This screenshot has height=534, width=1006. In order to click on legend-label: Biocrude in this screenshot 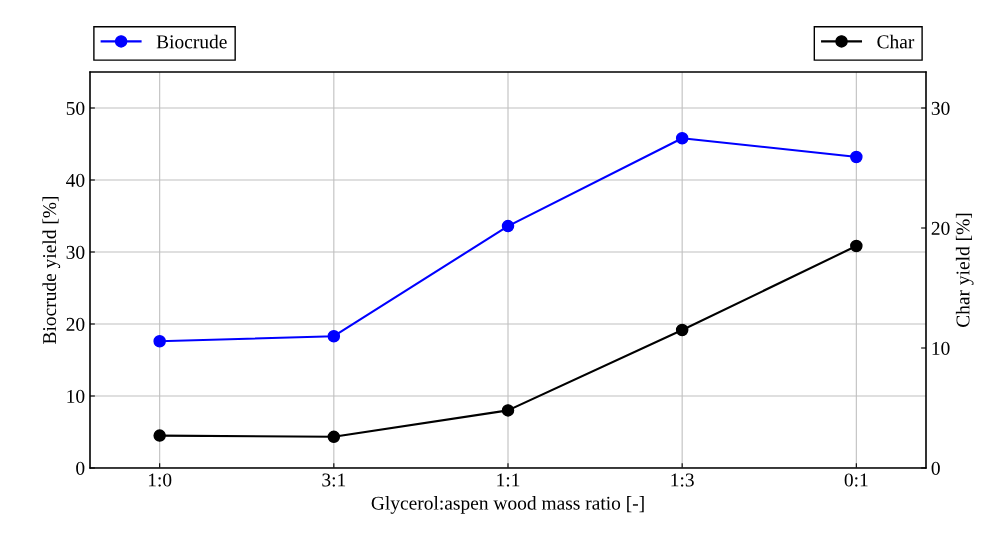, I will do `click(191, 41)`.